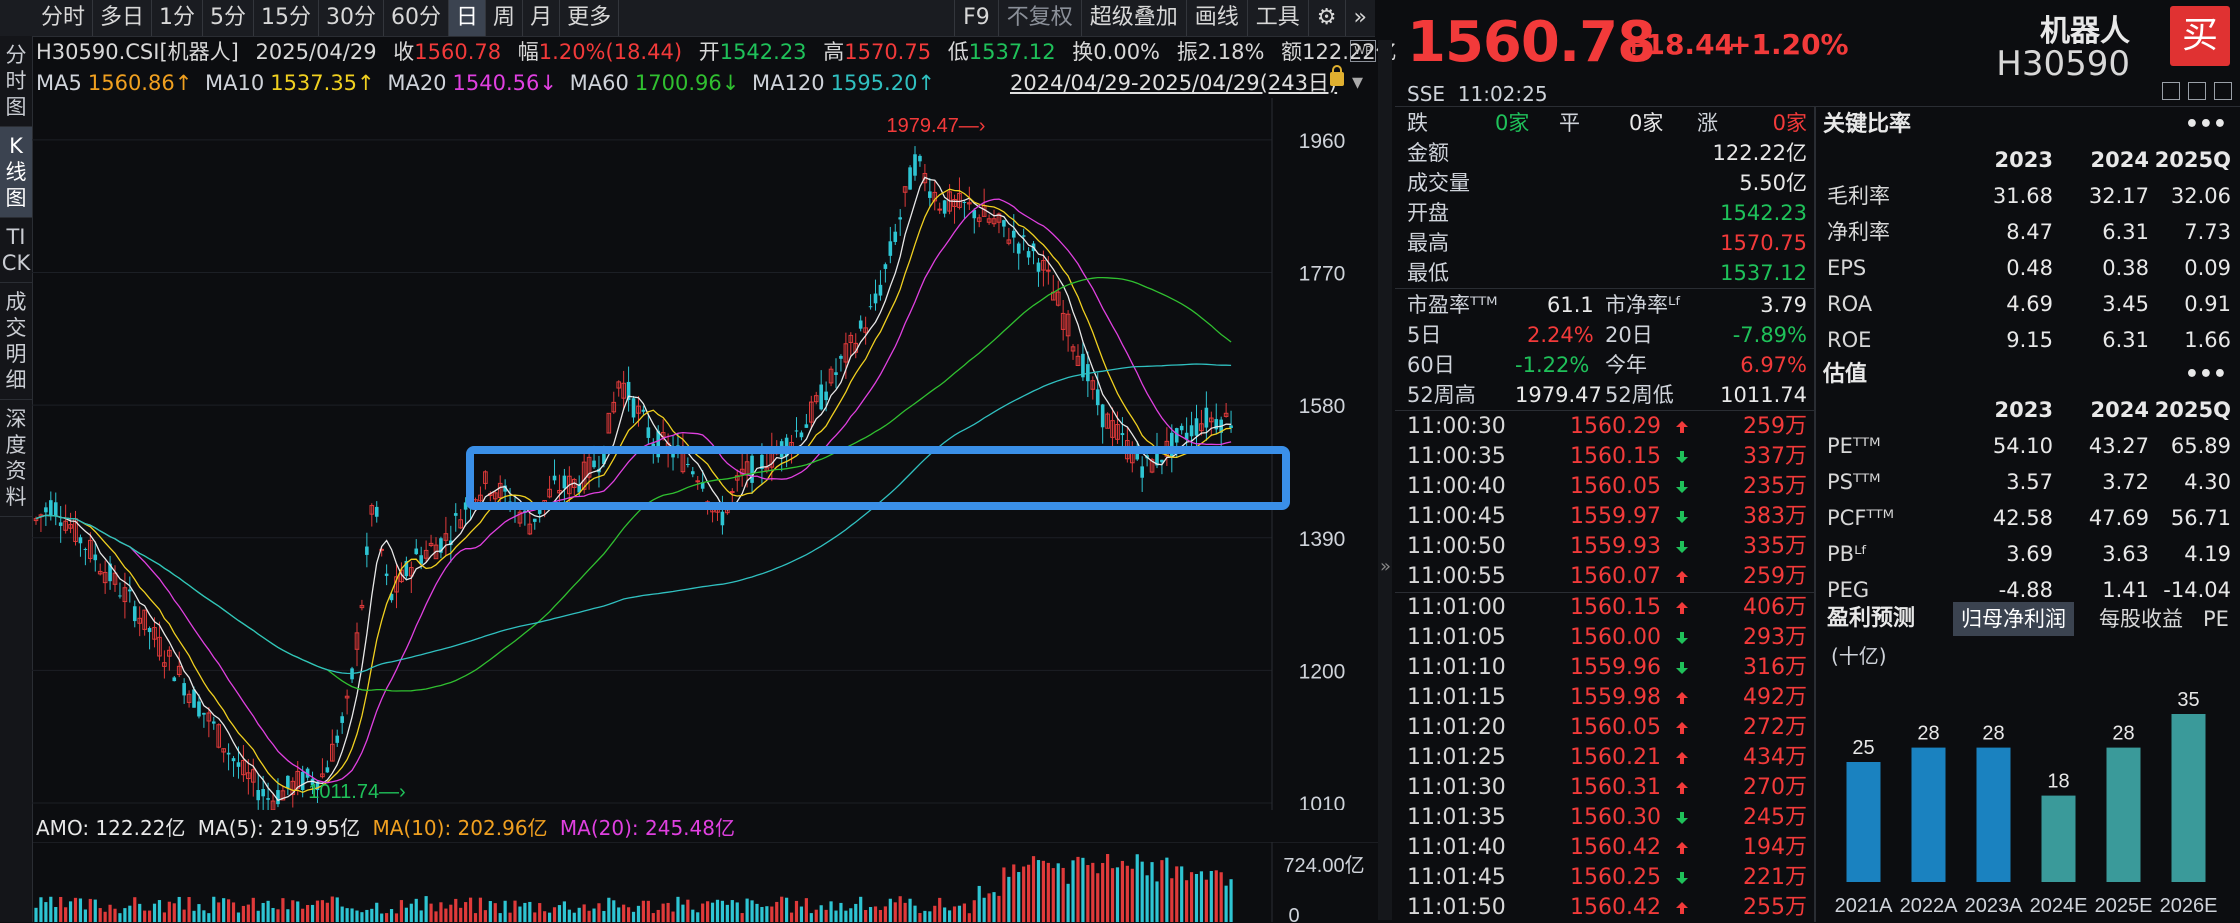 Image resolution: width=2240 pixels, height=923 pixels. I want to click on y-tick-label: 1200, so click(1322, 671).